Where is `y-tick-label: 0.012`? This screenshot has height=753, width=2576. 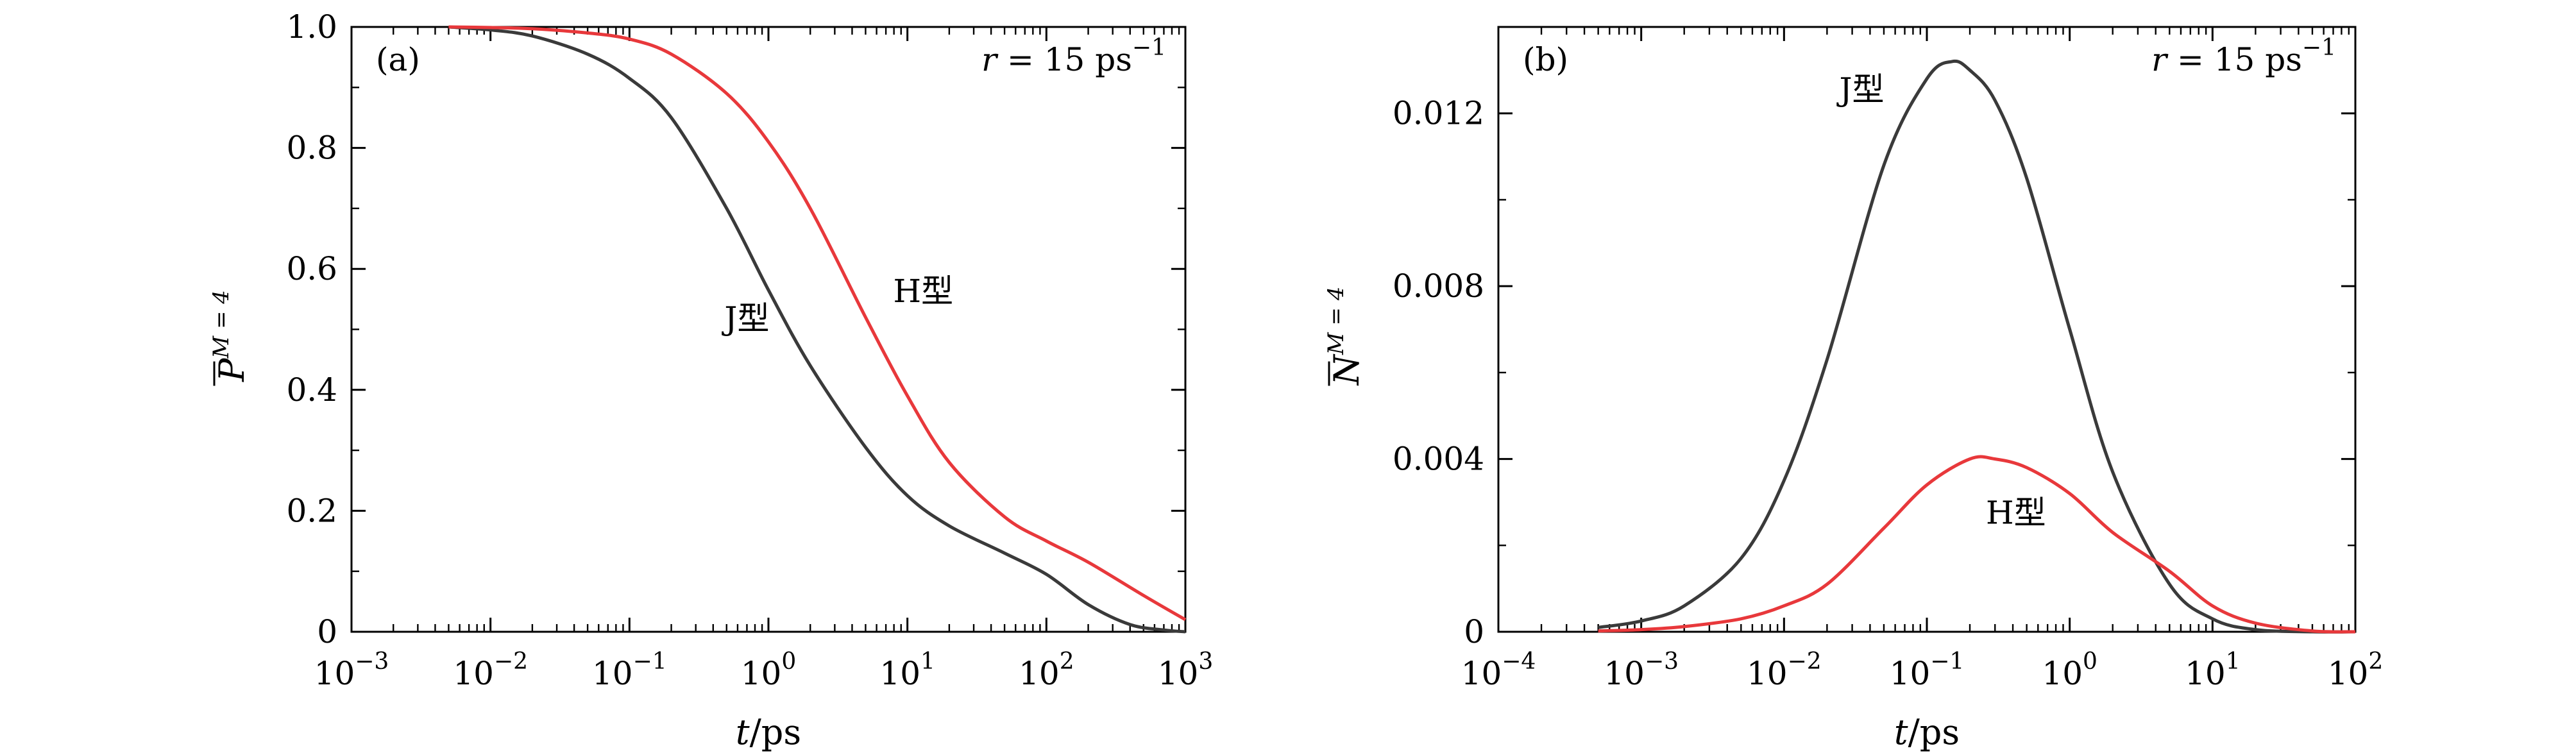
y-tick-label: 0.012 is located at coordinates (1438, 113).